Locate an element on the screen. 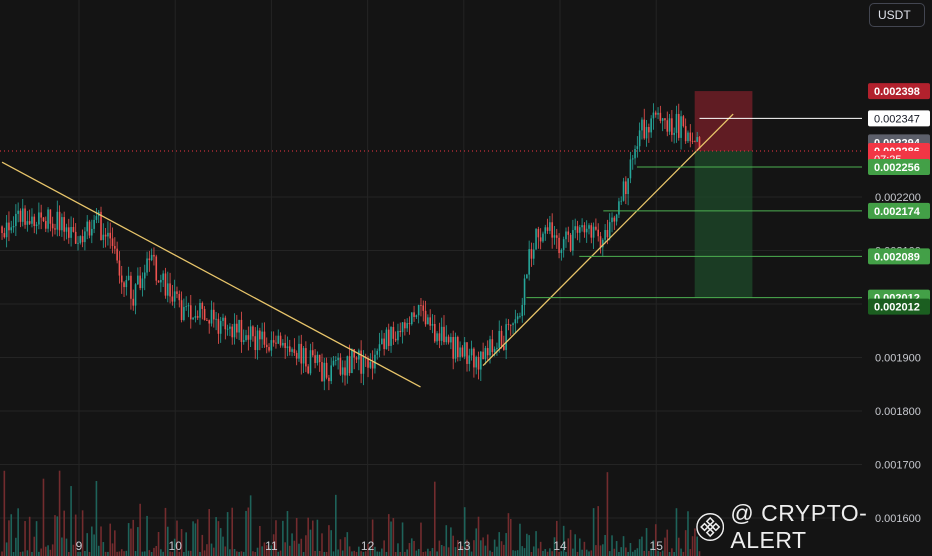 The width and height of the screenshot is (932, 556). watermark-text: @ CRYPTO-ALERT is located at coordinates (799, 526).